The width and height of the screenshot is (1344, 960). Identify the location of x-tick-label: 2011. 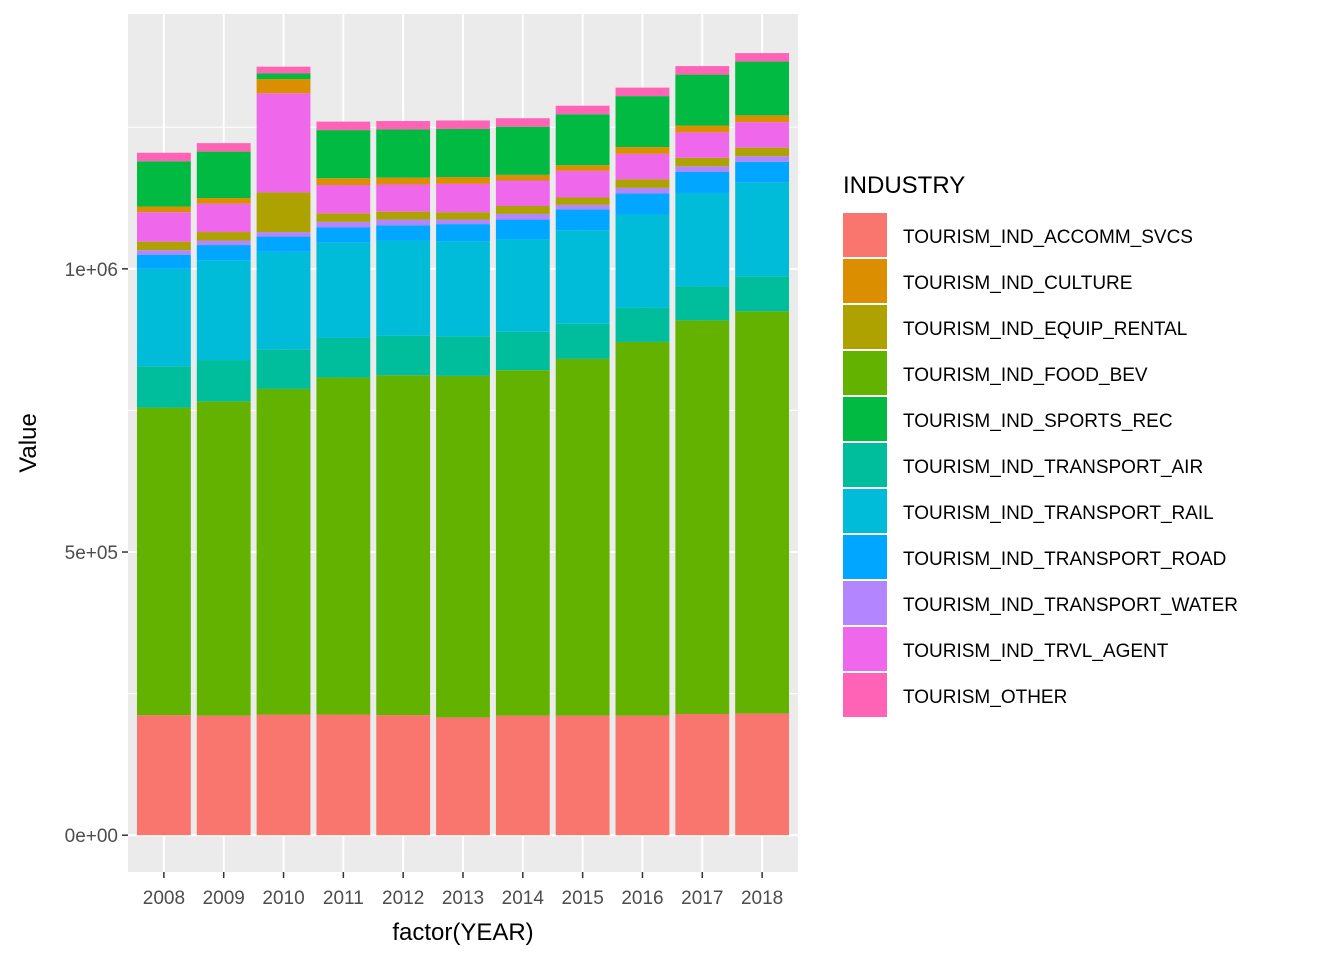
(343, 898).